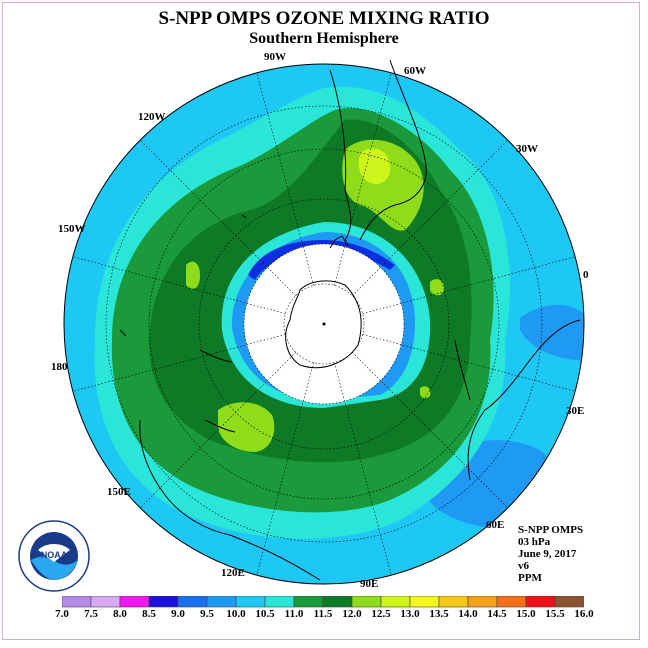 Image resolution: width=648 pixels, height=648 pixels. What do you see at coordinates (425, 392) in the screenshot?
I see `patch-12-0-e` at bounding box center [425, 392].